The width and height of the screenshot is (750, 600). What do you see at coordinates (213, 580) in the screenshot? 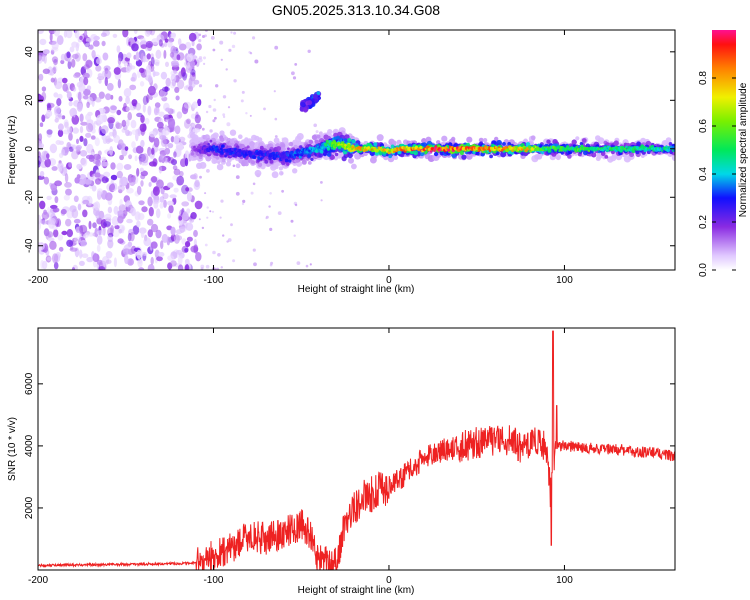
I see `x-tick-label: -100` at bounding box center [213, 580].